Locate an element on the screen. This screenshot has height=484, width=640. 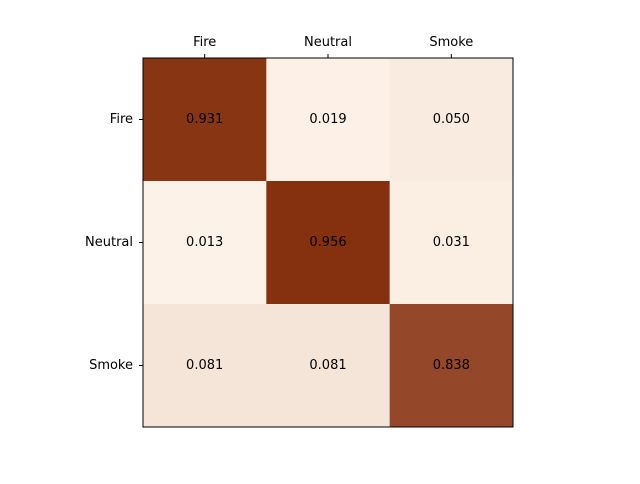
y-tick-label: Neutral is located at coordinates (109, 242).